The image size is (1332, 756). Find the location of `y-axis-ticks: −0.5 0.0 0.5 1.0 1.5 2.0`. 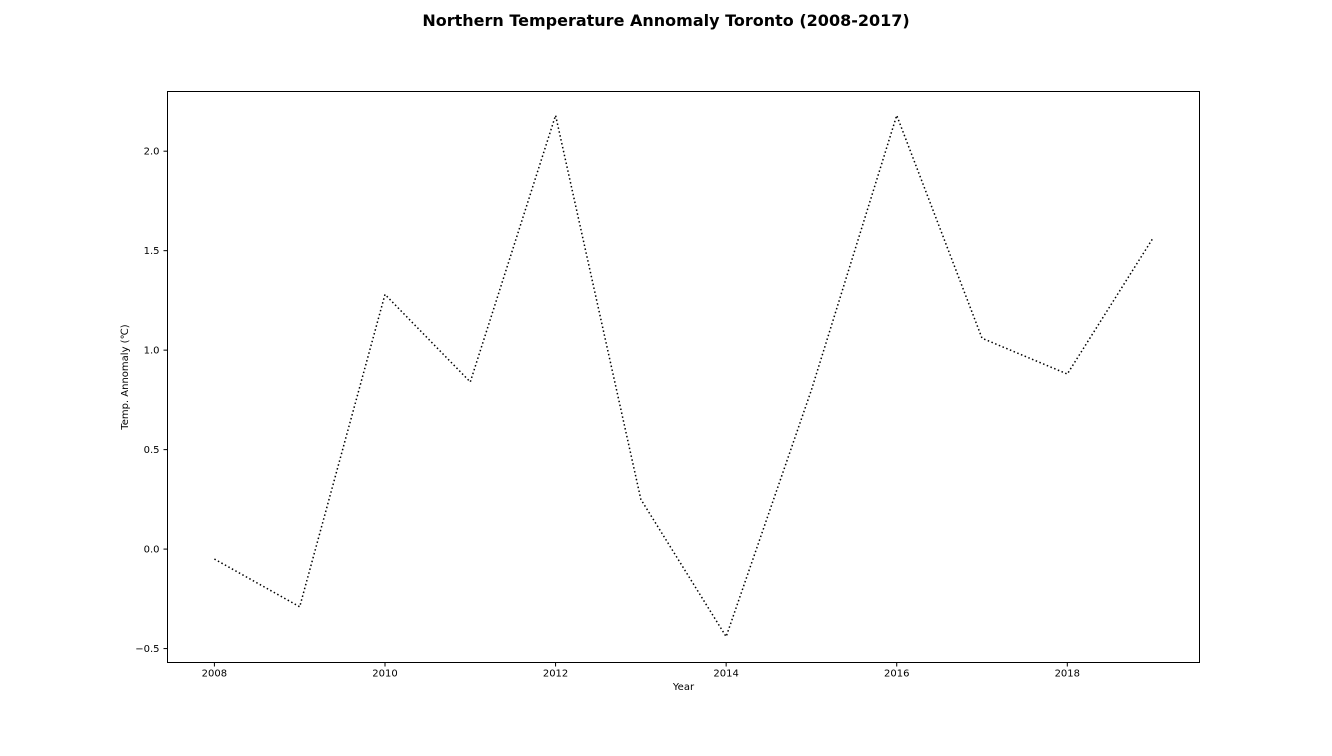

y-axis-ticks: −0.5 0.0 0.5 1.0 1.5 2.0 is located at coordinates (151, 401).